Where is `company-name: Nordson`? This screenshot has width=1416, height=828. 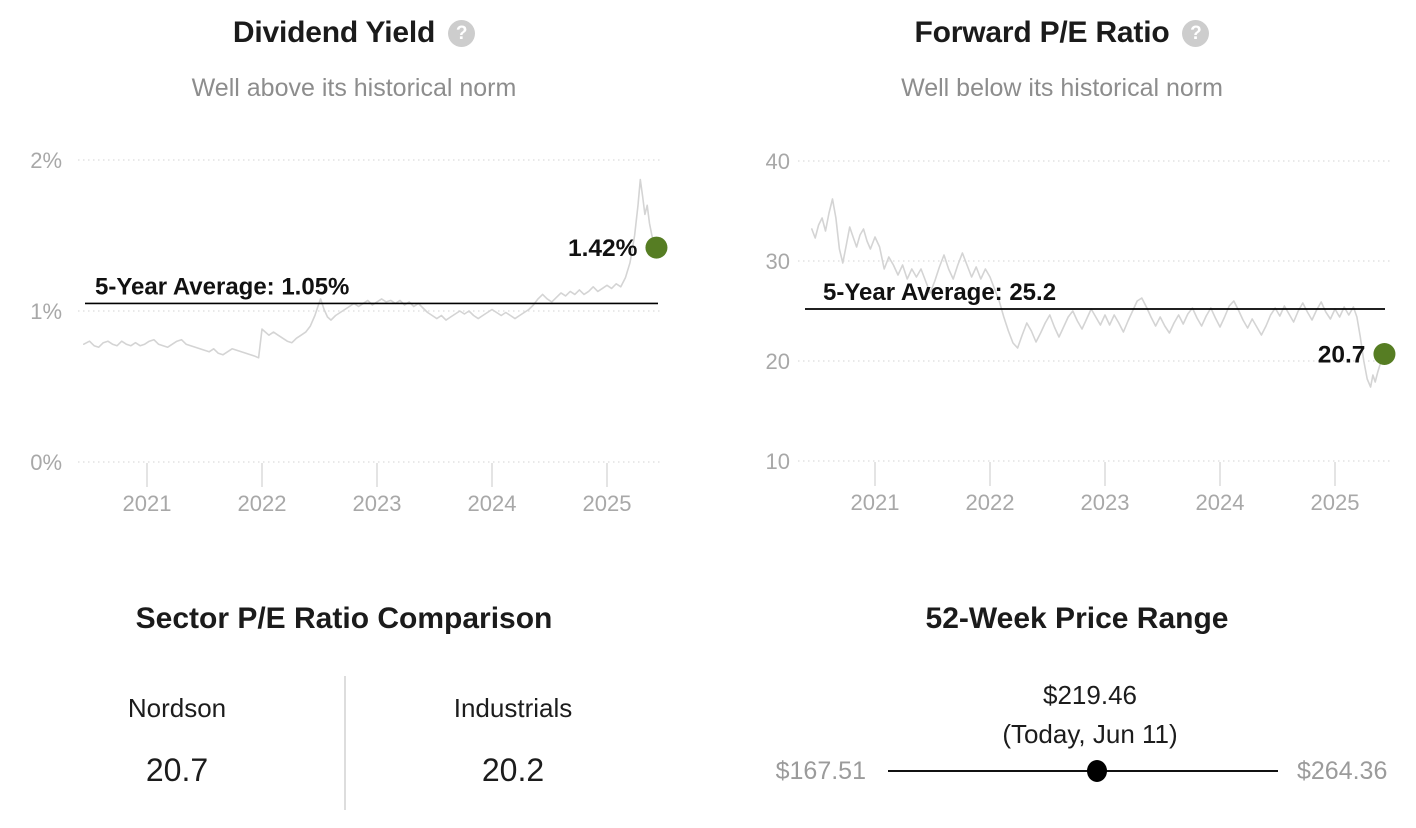
company-name: Nordson is located at coordinates (177, 708).